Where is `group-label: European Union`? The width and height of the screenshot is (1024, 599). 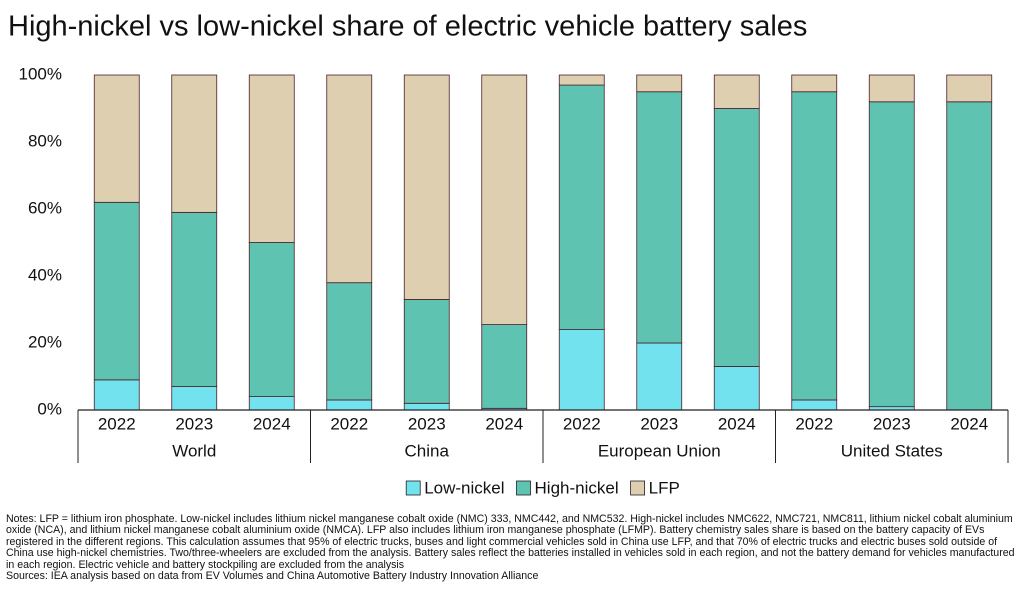 group-label: European Union is located at coordinates (659, 450).